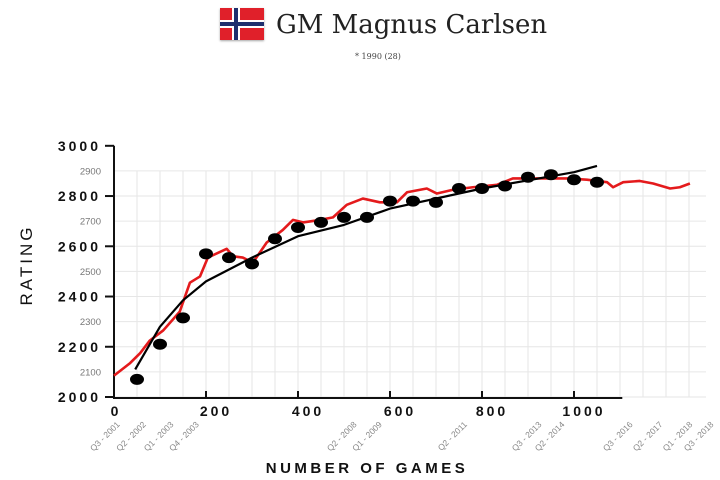  I want to click on y-minor-tick-label: 2100, so click(90, 372).